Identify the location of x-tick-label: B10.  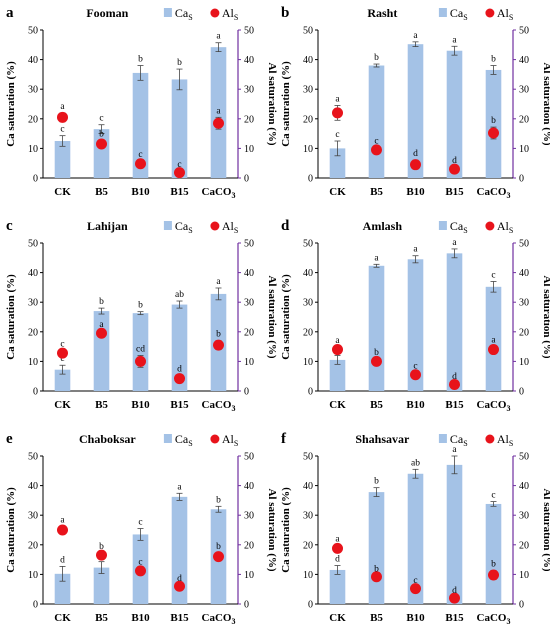
(415, 618).